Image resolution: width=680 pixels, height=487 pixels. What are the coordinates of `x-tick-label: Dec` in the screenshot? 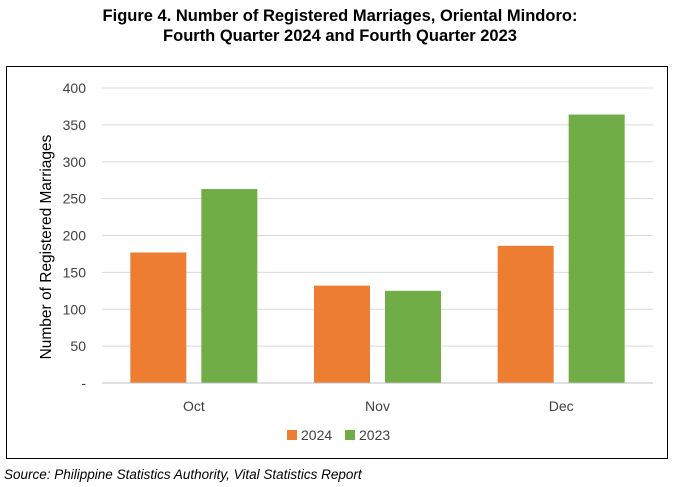 It's located at (561, 406).